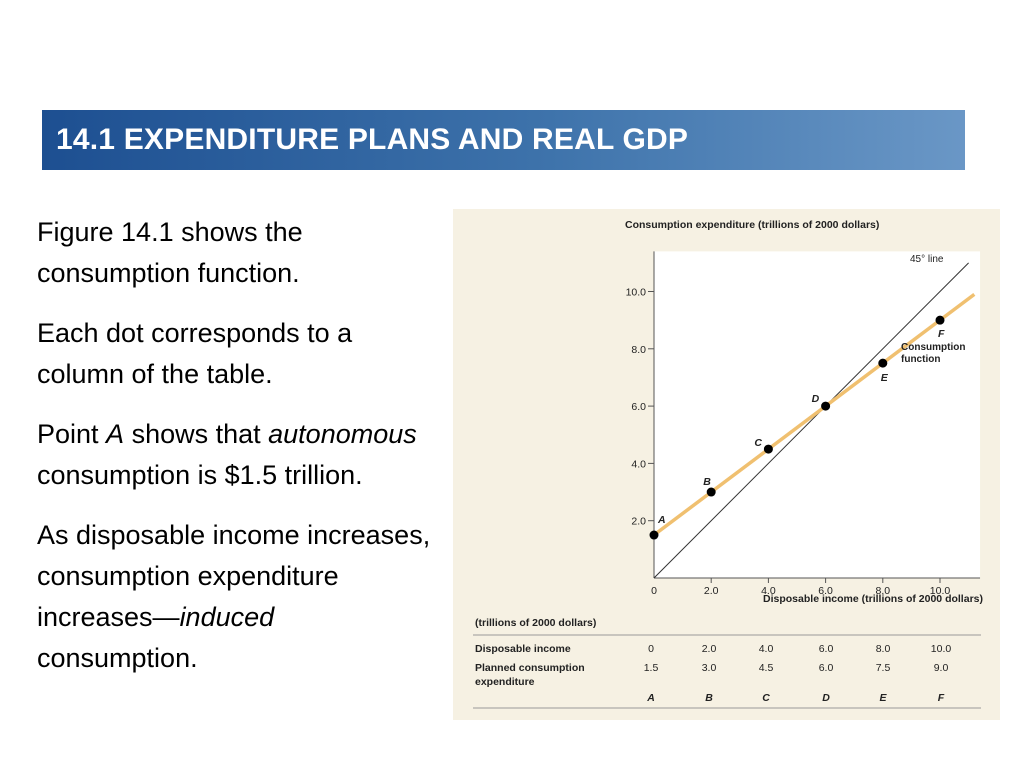  Describe the element at coordinates (661, 520) in the screenshot. I see `point-label-a: A` at that location.